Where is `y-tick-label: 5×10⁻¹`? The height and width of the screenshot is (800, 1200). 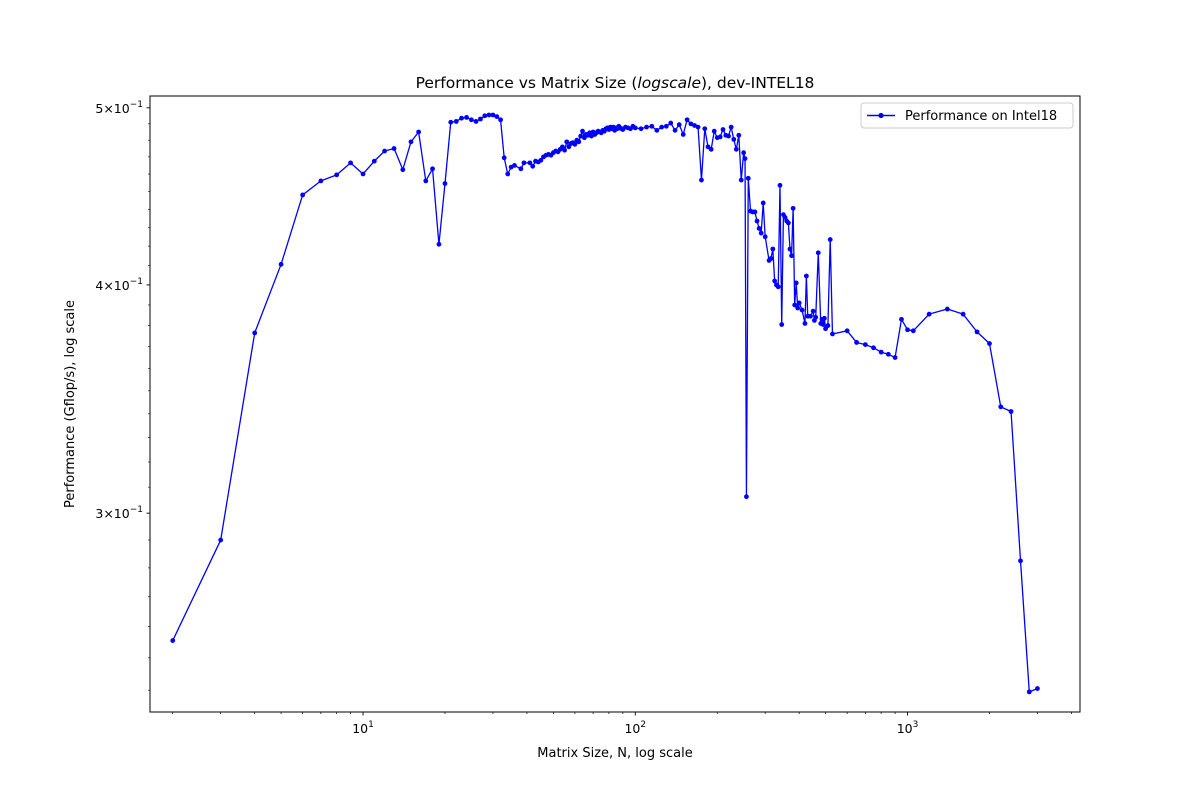
y-tick-label: 5×10⁻¹ is located at coordinates (119, 108).